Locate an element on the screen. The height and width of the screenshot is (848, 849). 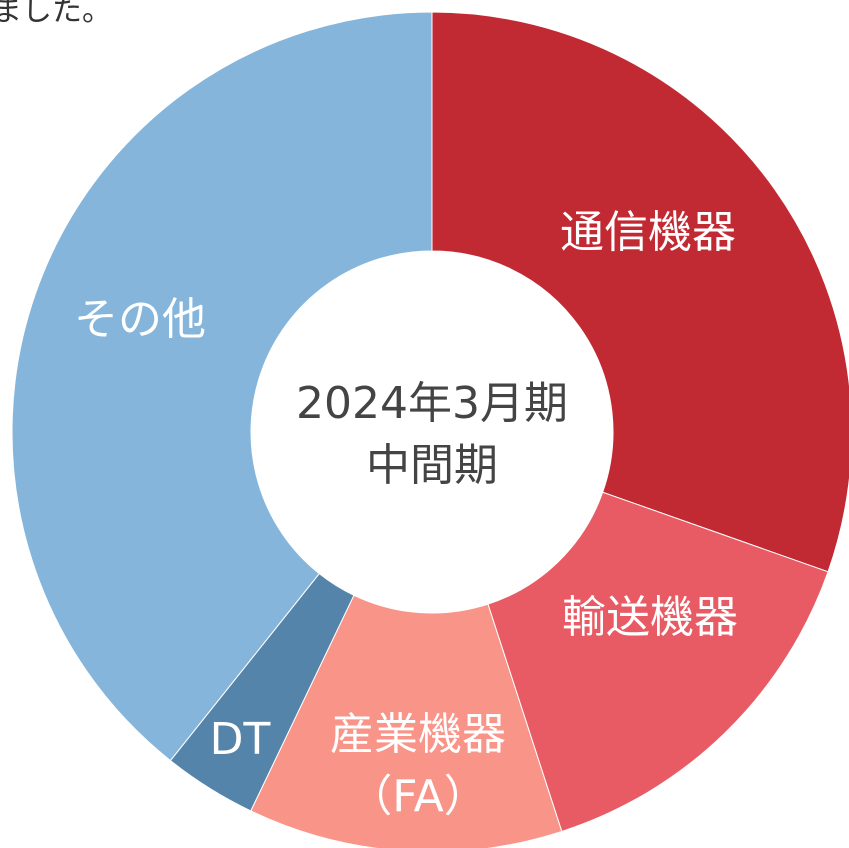
segment-label: 通信機器 is located at coordinates (648, 232).